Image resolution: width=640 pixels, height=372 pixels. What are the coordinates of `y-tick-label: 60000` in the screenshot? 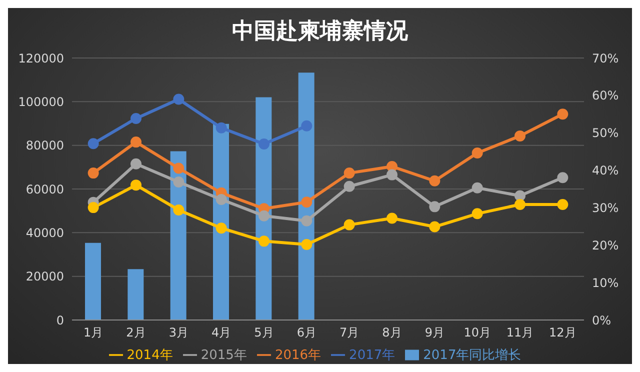 It's located at (45, 189).